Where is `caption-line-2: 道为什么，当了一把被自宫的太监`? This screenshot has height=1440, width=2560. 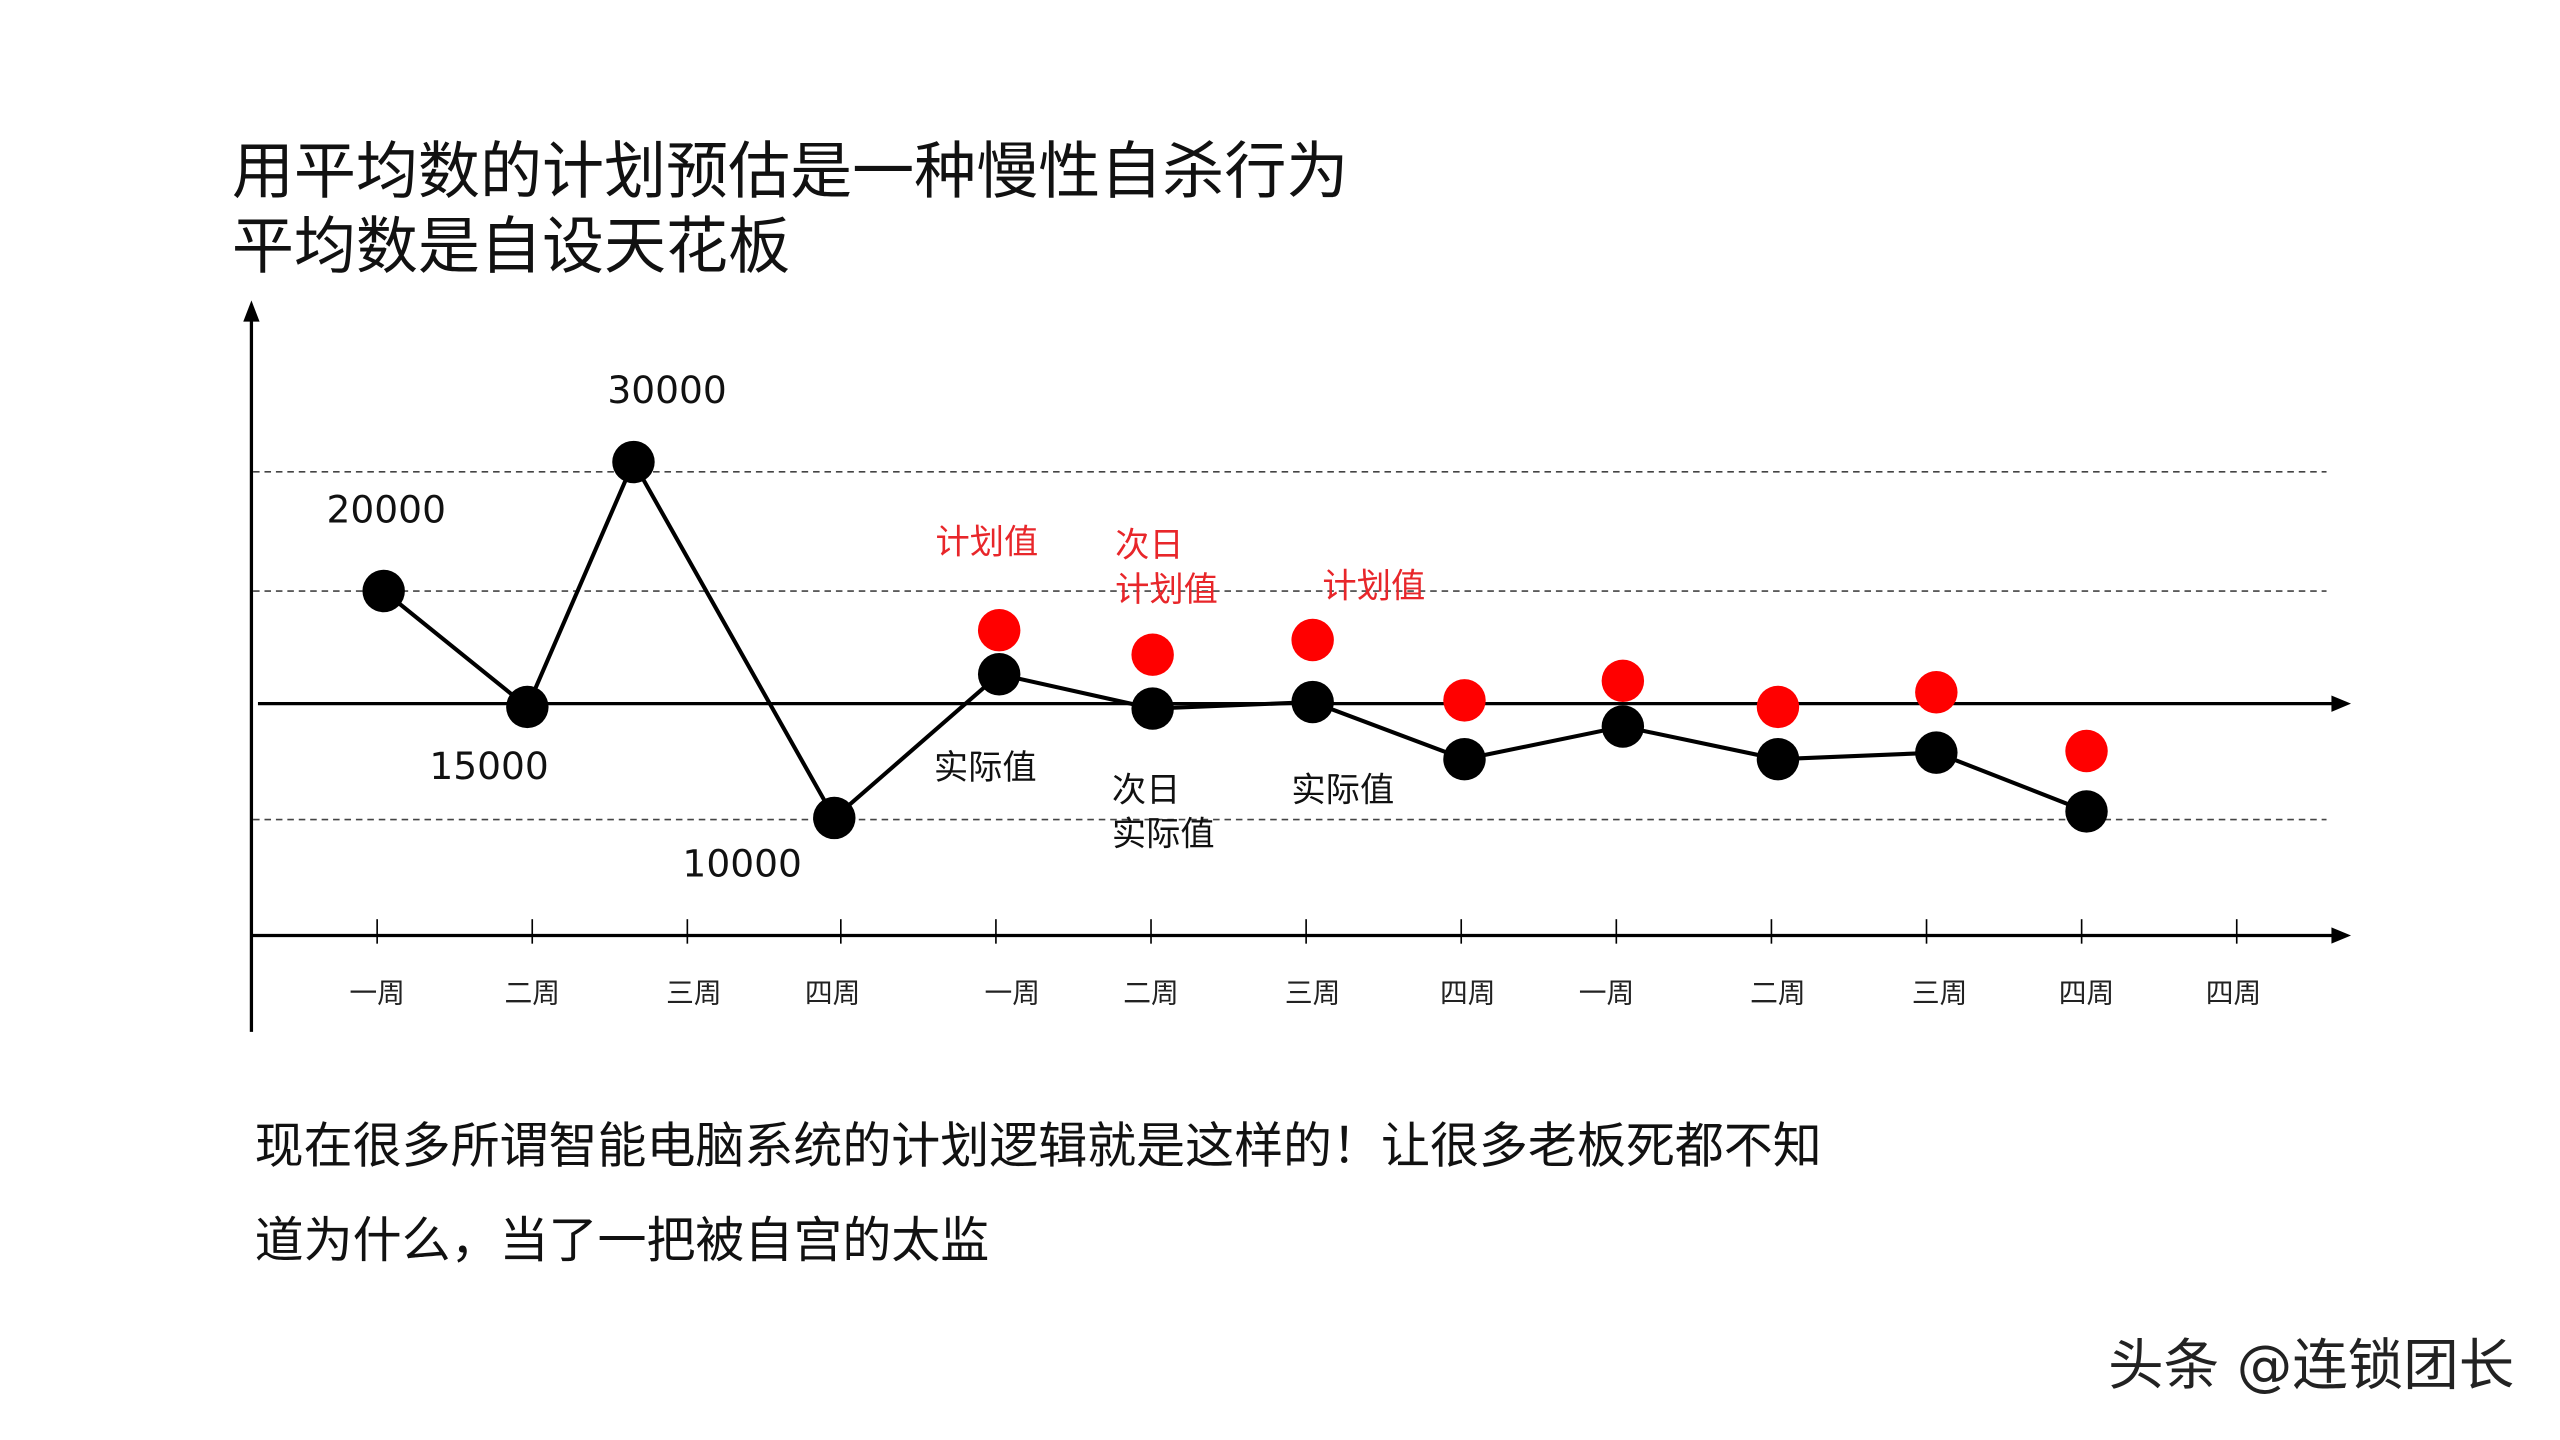 caption-line-2: 道为什么，当了一把被自宫的太监 is located at coordinates (622, 1240).